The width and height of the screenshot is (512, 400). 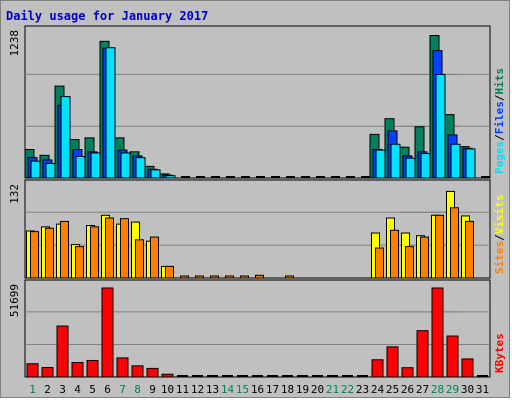 I want to click on day-label: 29, so click(x=452, y=389).